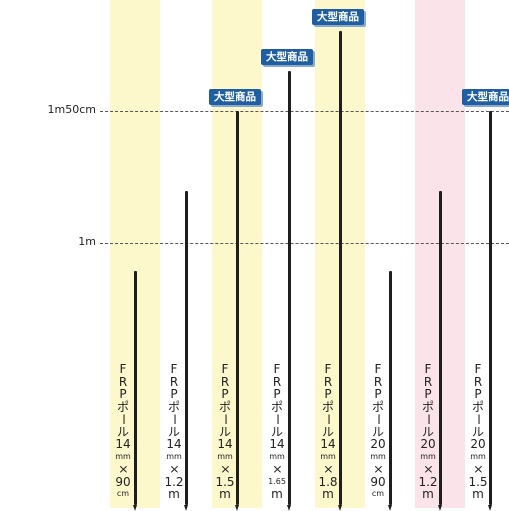 This screenshot has height=511, width=509. I want to click on pole-label: F R P ポール 14 mm × 1.2 m, so click(174, 431).